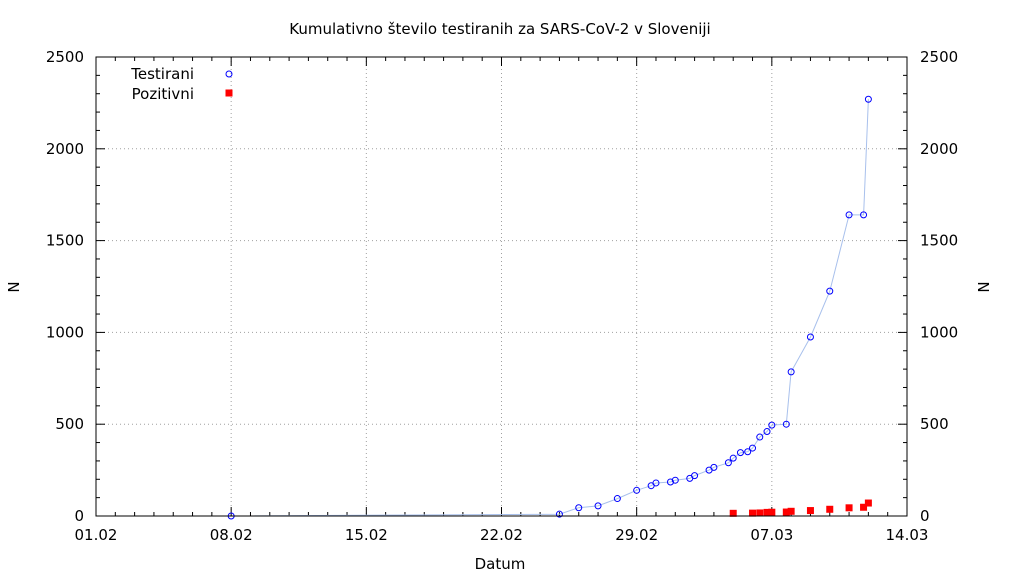  Describe the element at coordinates (14, 286) in the screenshot. I see `y-axis-label: N` at that location.